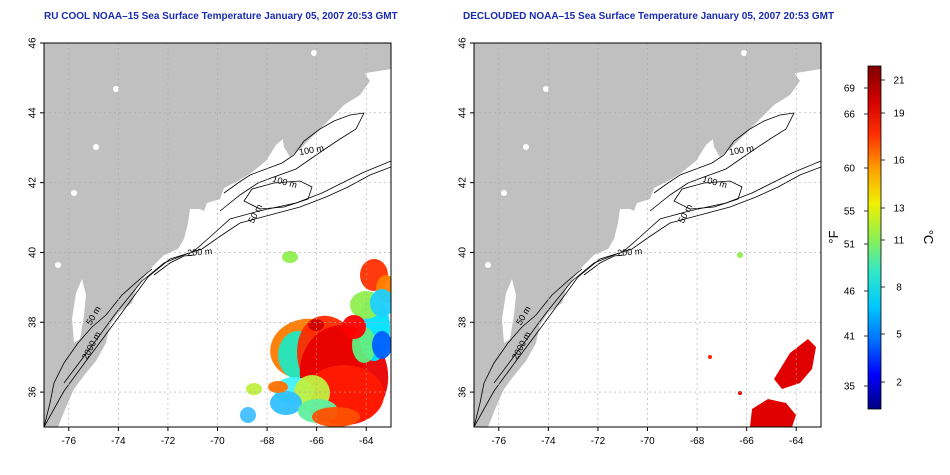 The width and height of the screenshot is (950, 475). What do you see at coordinates (874, 237) in the screenshot?
I see `colorbar-bar` at bounding box center [874, 237].